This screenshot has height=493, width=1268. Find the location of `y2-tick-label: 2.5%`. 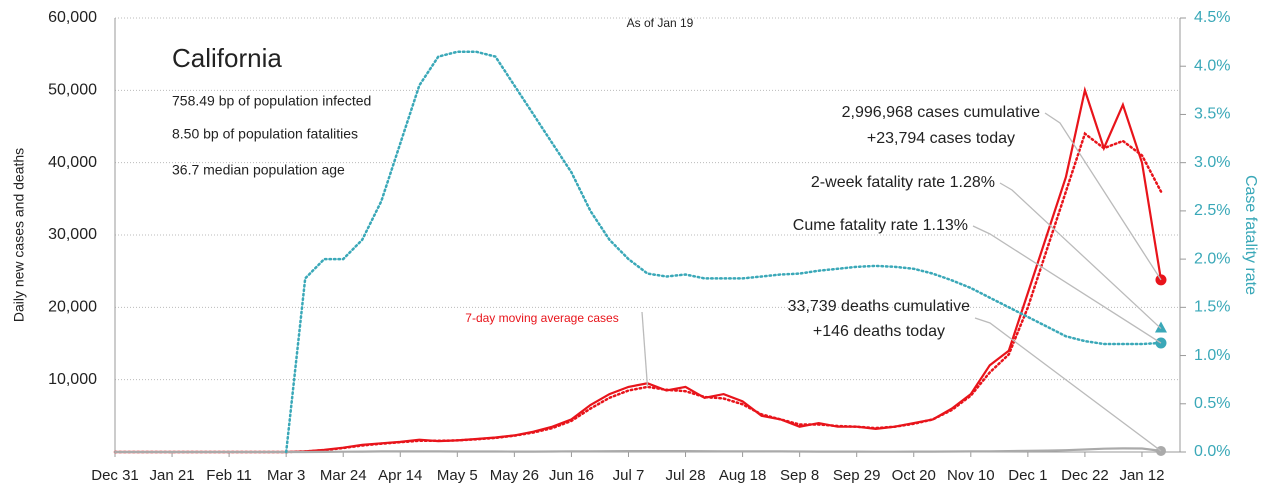

y2-tick-label: 2.5% is located at coordinates (1212, 210).